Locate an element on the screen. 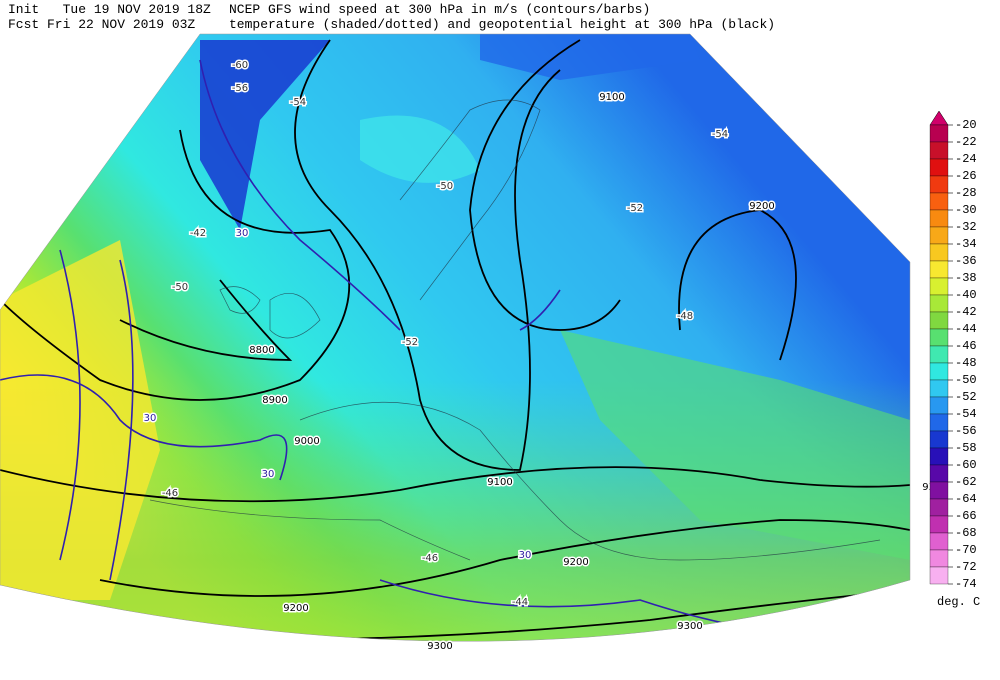 Image resolution: width=1000 pixels, height=680 pixels. green-area is located at coordinates (735, 445).